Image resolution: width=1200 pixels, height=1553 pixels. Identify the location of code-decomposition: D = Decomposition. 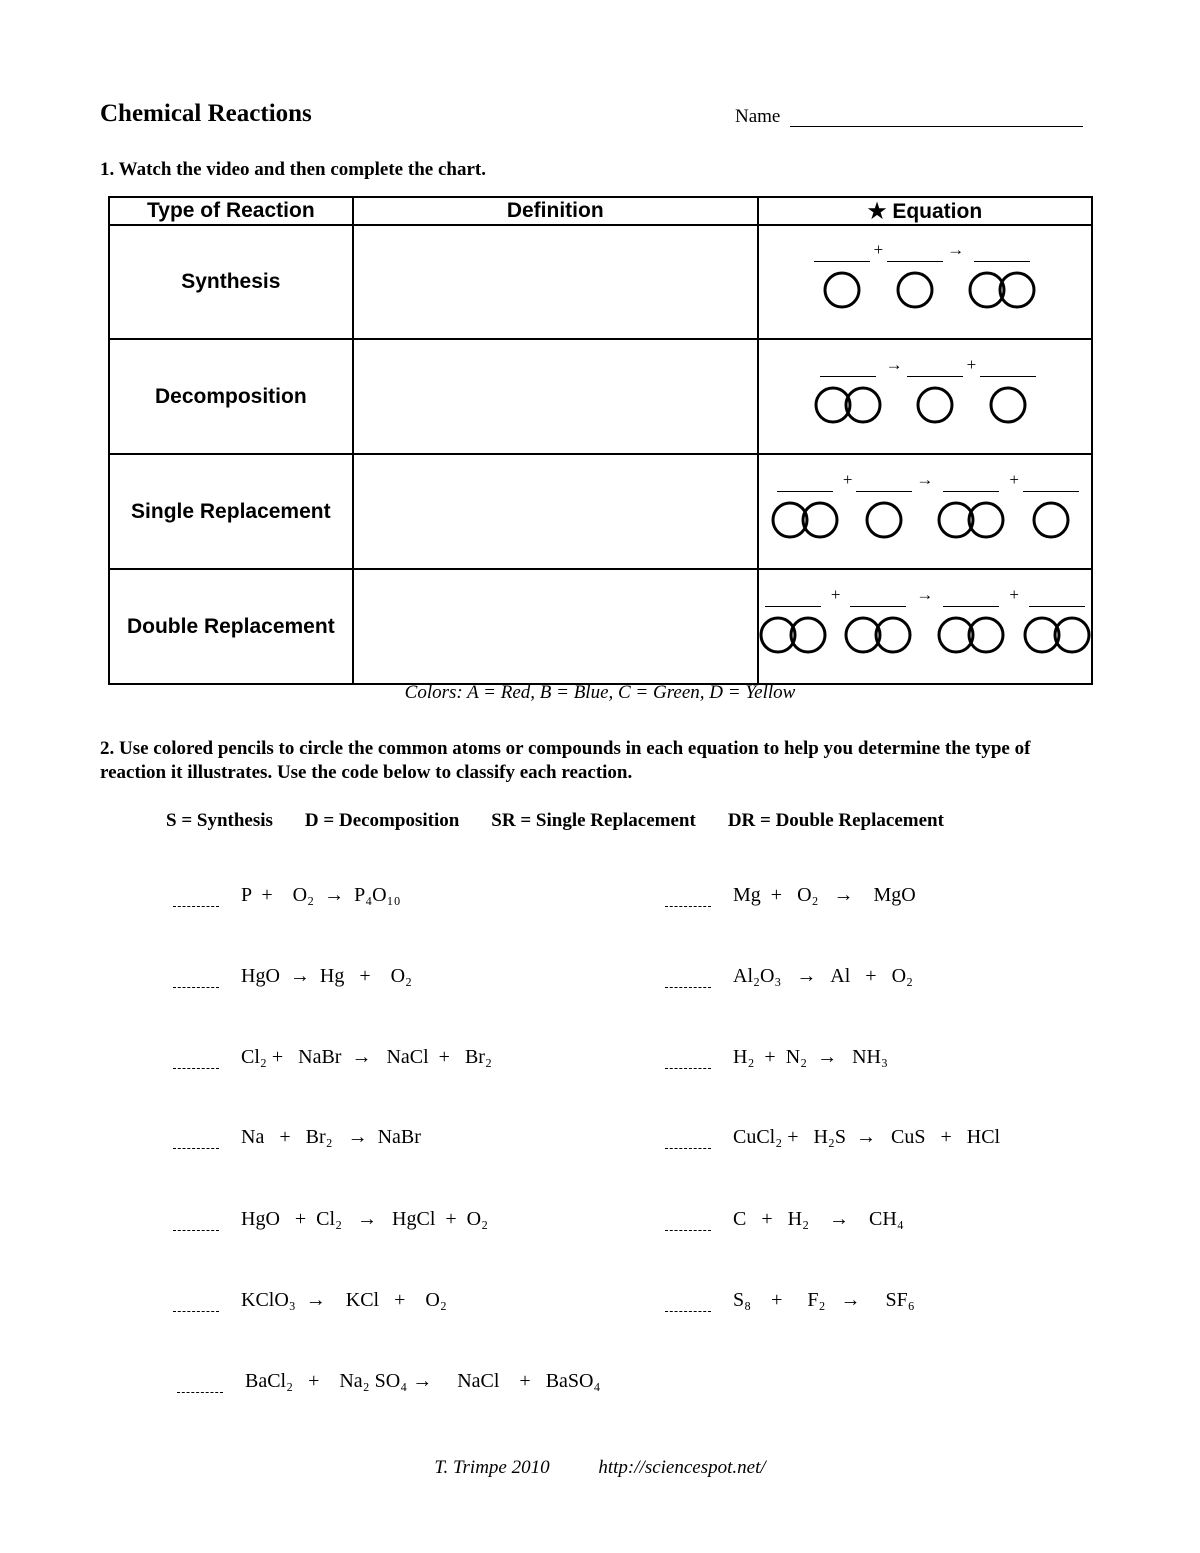
(382, 820).